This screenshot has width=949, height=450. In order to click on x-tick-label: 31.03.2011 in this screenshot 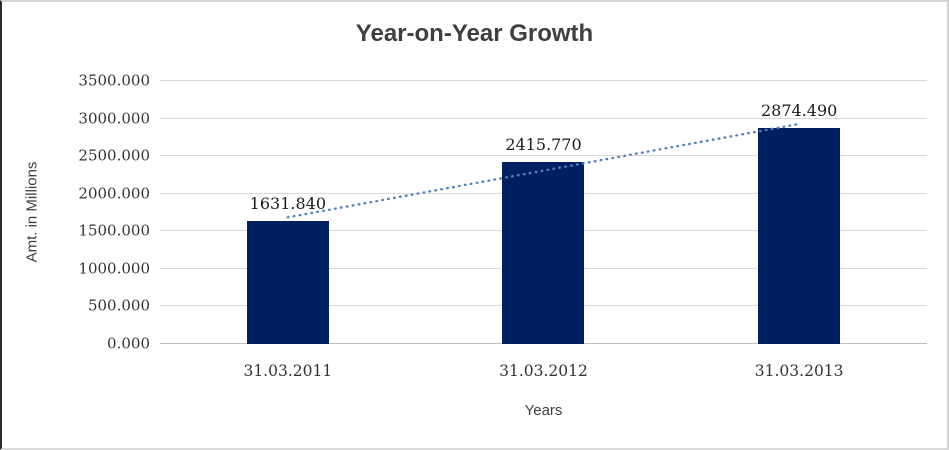, I will do `click(288, 371)`.